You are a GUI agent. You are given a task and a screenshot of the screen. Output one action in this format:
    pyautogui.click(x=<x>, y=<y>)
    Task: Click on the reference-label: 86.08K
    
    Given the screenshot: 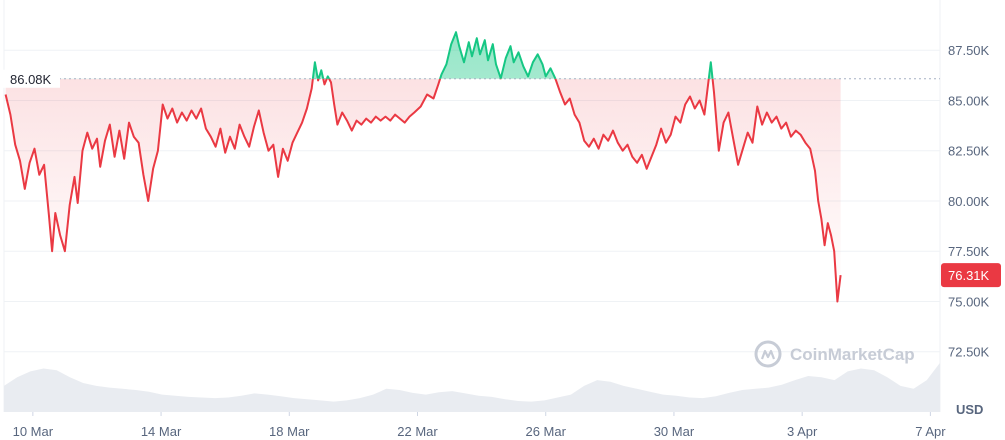 What is the action you would take?
    pyautogui.click(x=31, y=78)
    